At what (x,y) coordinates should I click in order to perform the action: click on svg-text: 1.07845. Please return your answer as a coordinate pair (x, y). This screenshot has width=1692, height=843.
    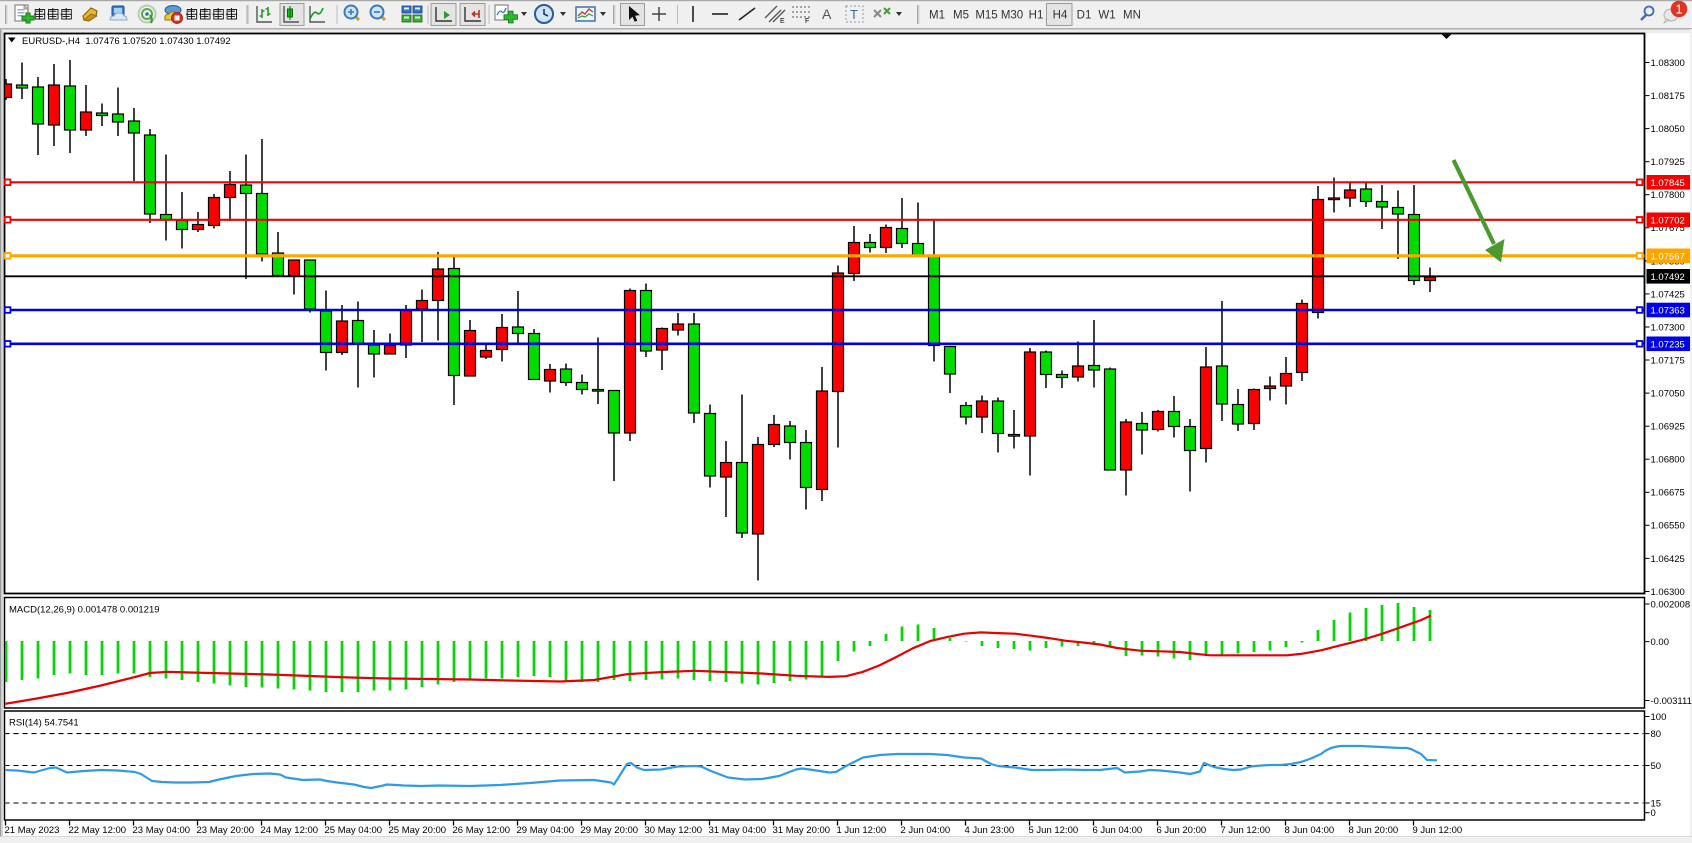
    Looking at the image, I should click on (1668, 183).